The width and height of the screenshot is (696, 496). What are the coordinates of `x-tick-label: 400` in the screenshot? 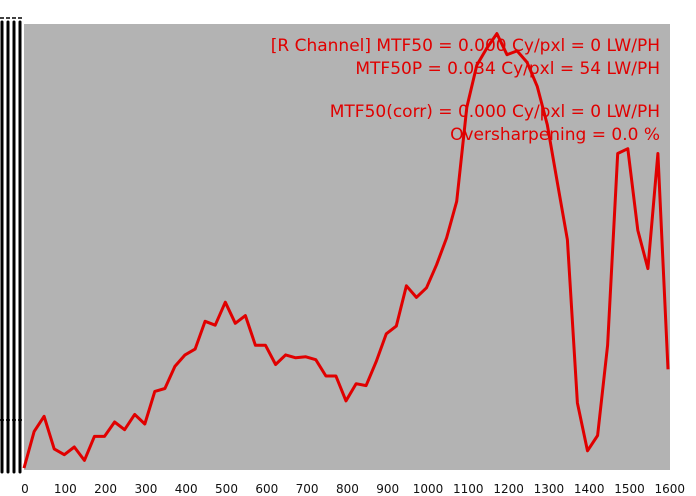 It's located at (186, 489).